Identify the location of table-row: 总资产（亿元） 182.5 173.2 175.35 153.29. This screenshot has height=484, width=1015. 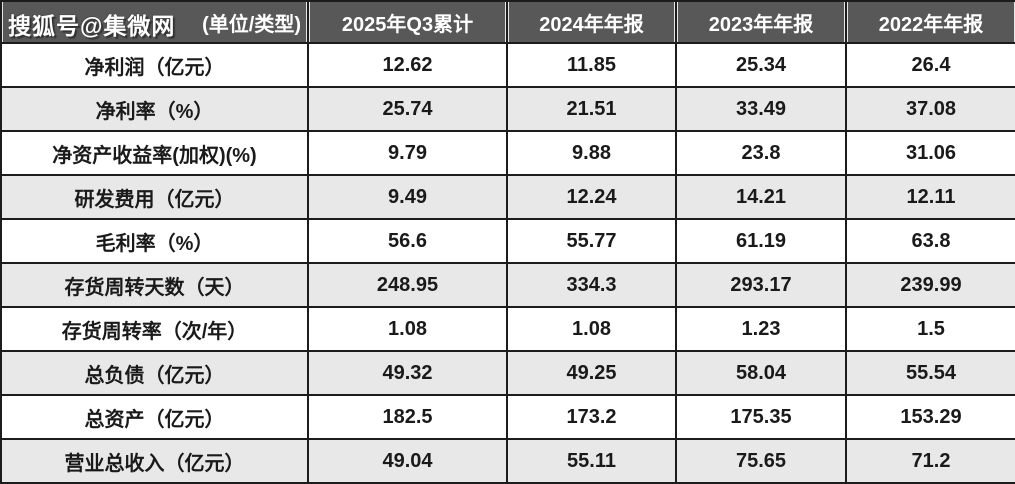
(507, 417).